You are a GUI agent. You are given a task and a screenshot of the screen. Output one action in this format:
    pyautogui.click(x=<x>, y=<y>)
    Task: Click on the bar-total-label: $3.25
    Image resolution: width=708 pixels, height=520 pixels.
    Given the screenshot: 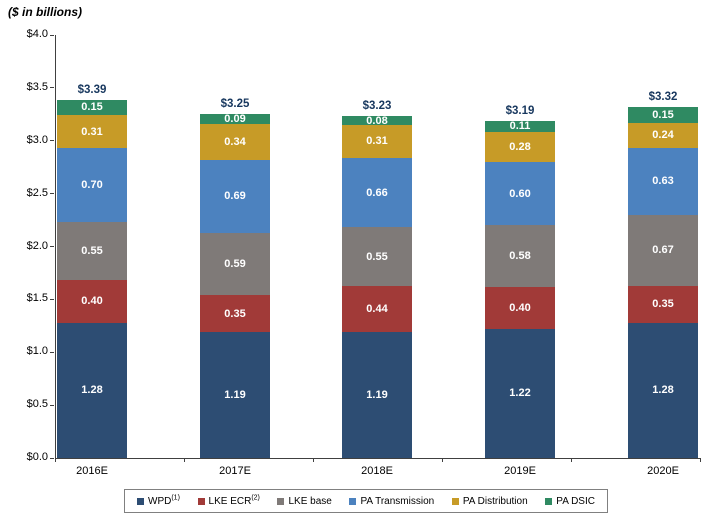 What is the action you would take?
    pyautogui.click(x=235, y=104)
    